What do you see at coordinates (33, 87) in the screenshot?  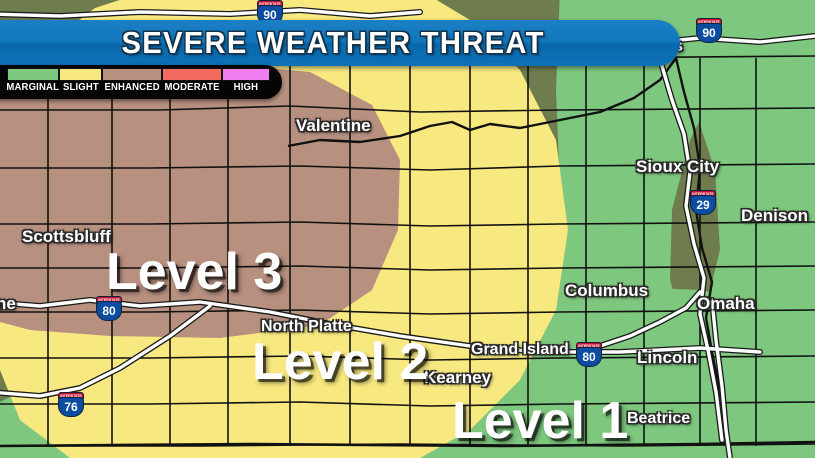 I see `legend-label: MARGINAL` at bounding box center [33, 87].